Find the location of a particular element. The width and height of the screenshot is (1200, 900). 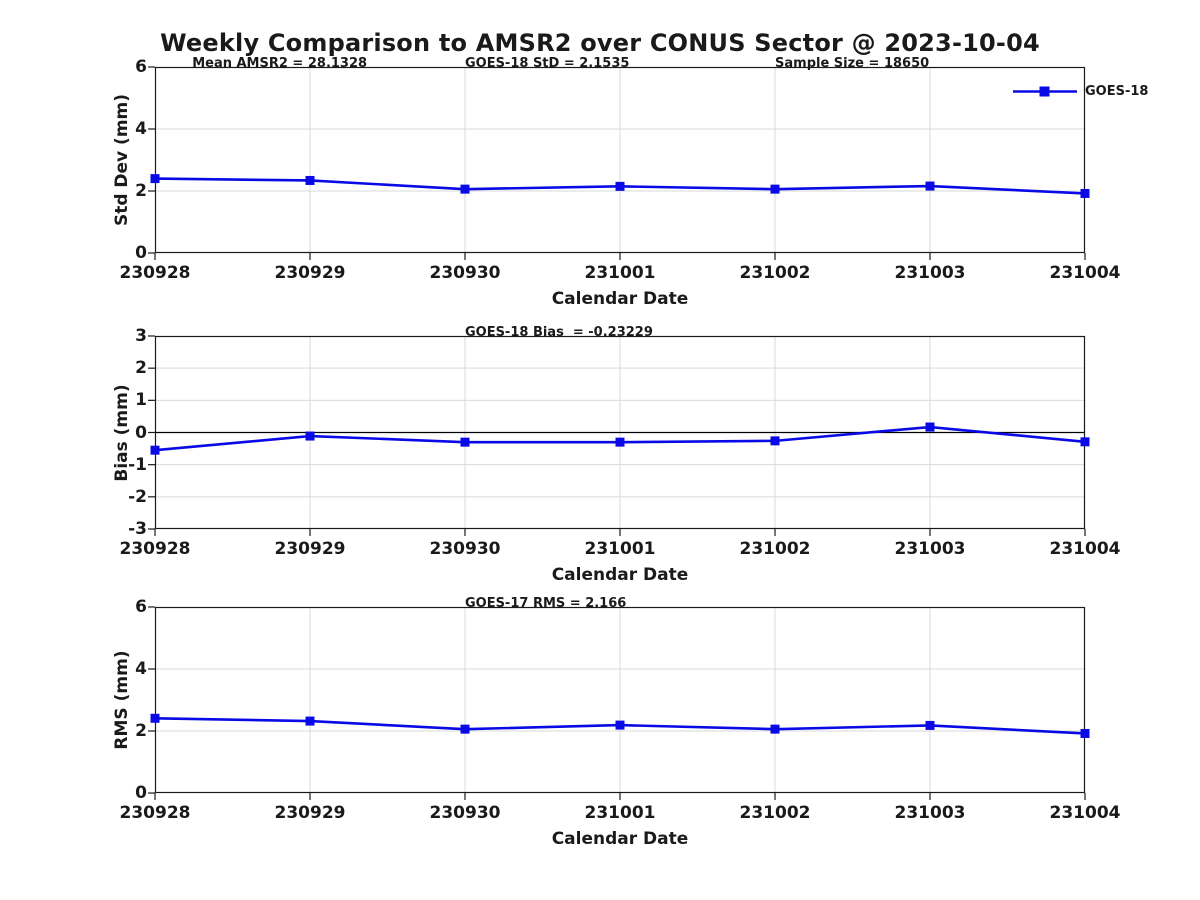

y-axis-label: Bias (mm) is located at coordinates (122, 432).